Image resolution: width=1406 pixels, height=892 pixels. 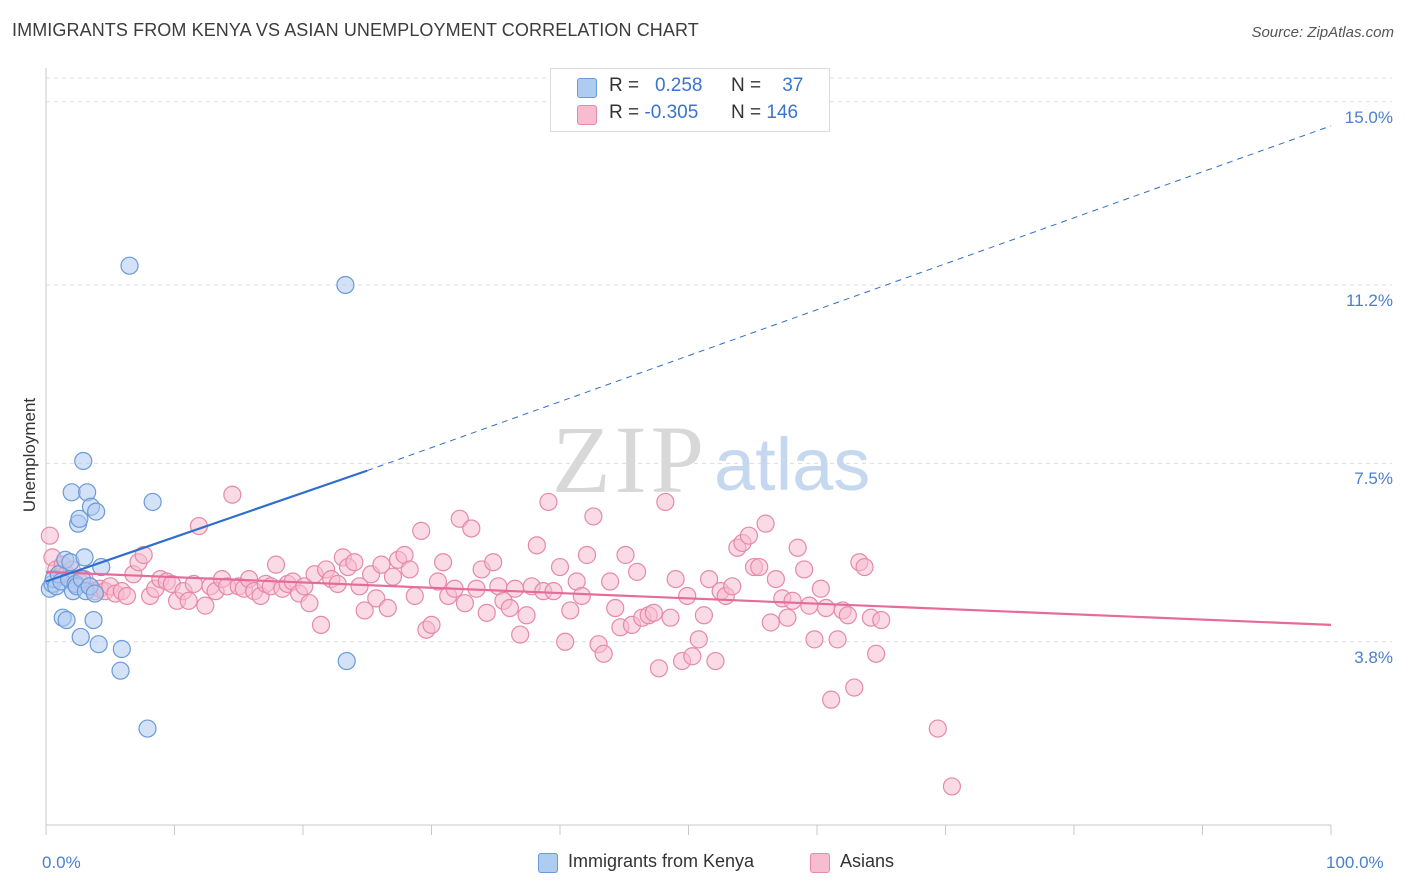 What do you see at coordinates (587, 88) in the screenshot?
I see `legend-swatch-kenya` at bounding box center [587, 88].